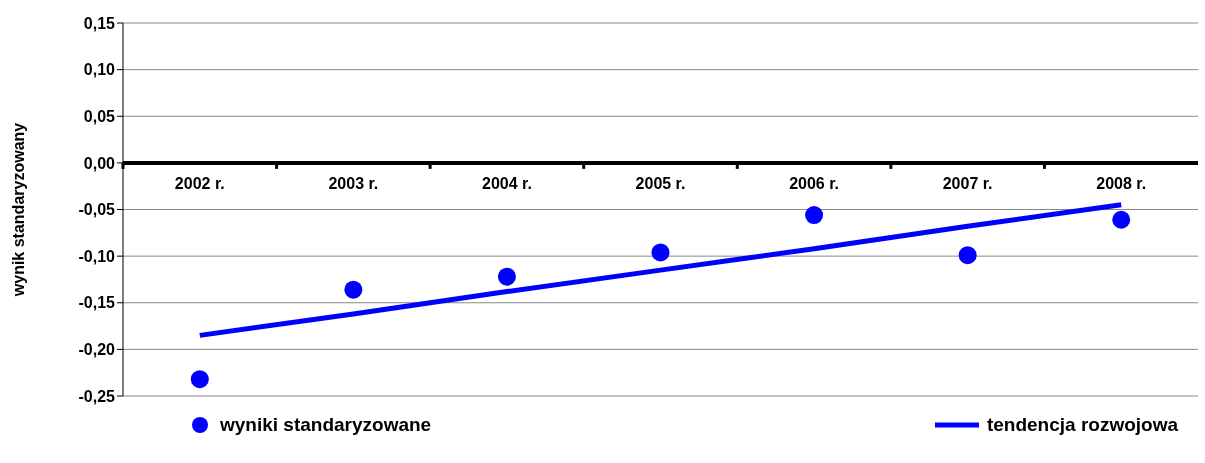 The image size is (1205, 463). Describe the element at coordinates (97, 256) in the screenshot. I see `y-tick-label: -0,10` at that location.